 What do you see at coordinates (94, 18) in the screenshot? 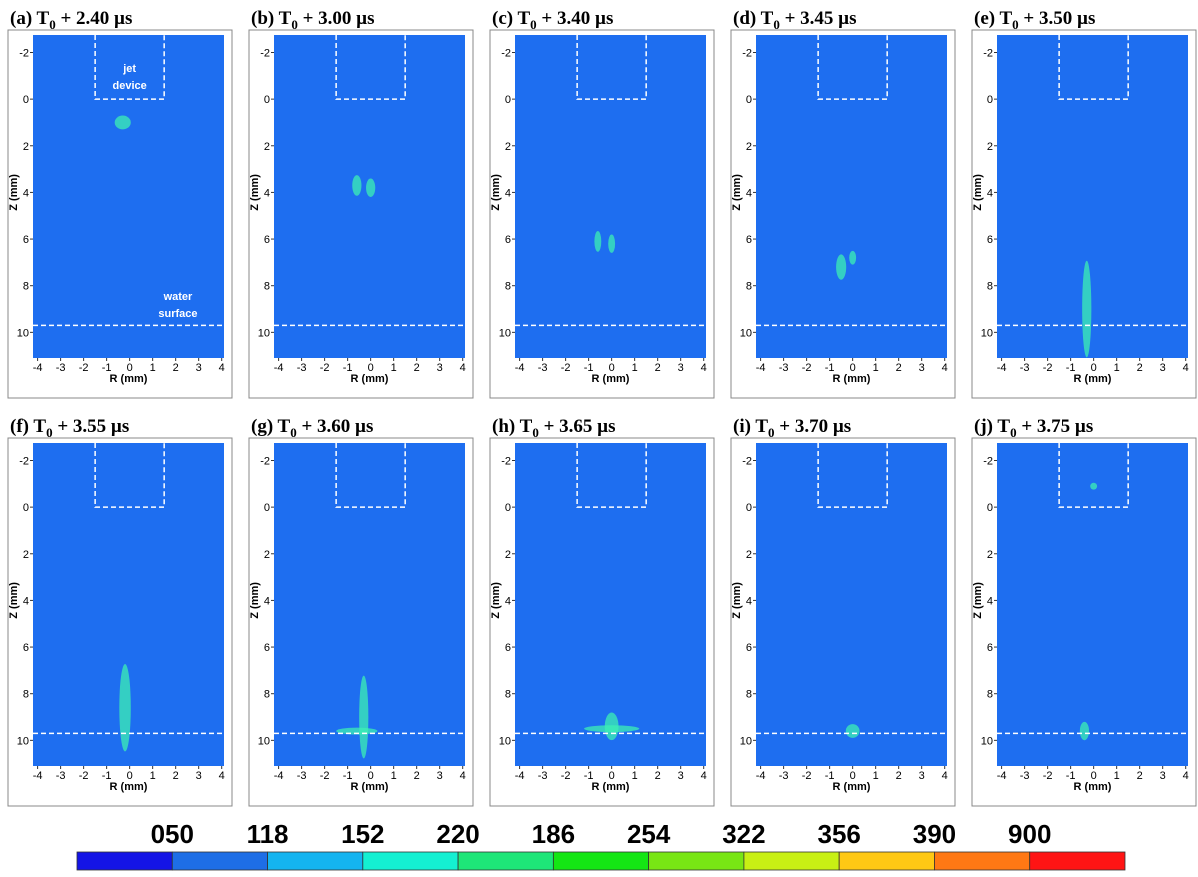
I see `title-suffix: + 2.40 µs` at bounding box center [94, 18].